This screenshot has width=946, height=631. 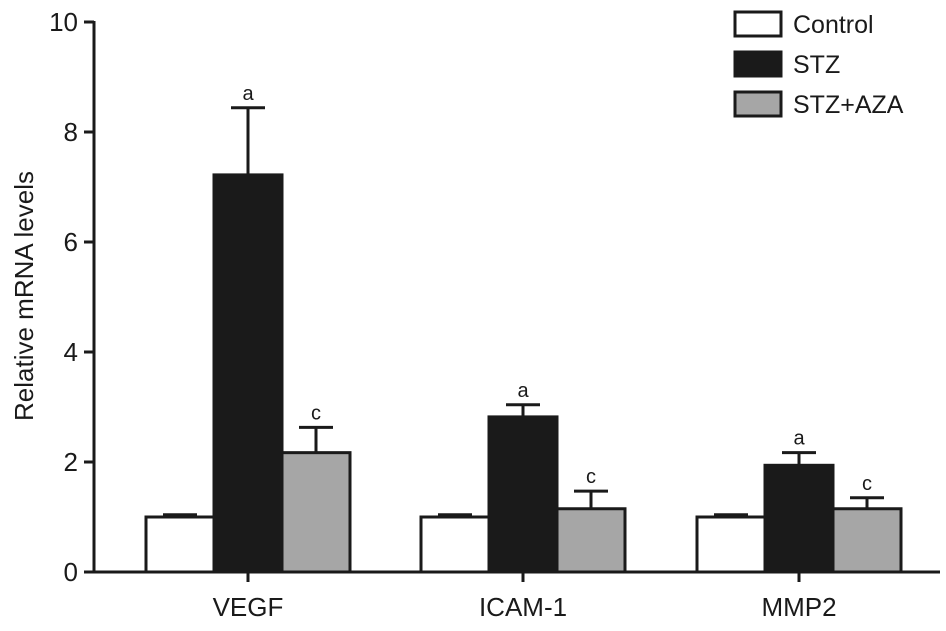 I want to click on legend-label: STZ, so click(x=816, y=65).